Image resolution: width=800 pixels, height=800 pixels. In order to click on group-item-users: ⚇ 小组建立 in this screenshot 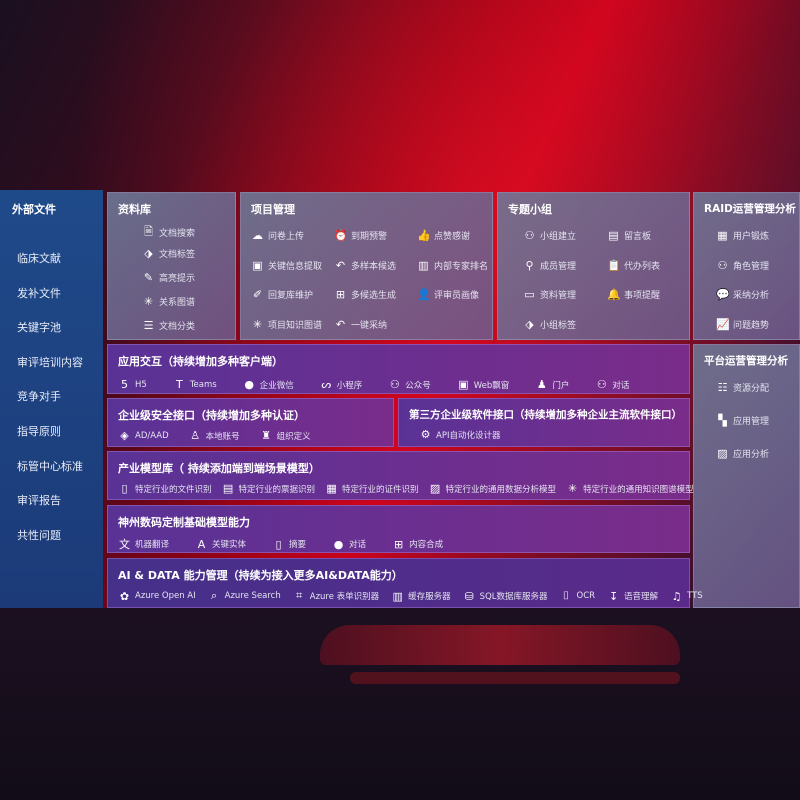, I will do `click(549, 235)`.